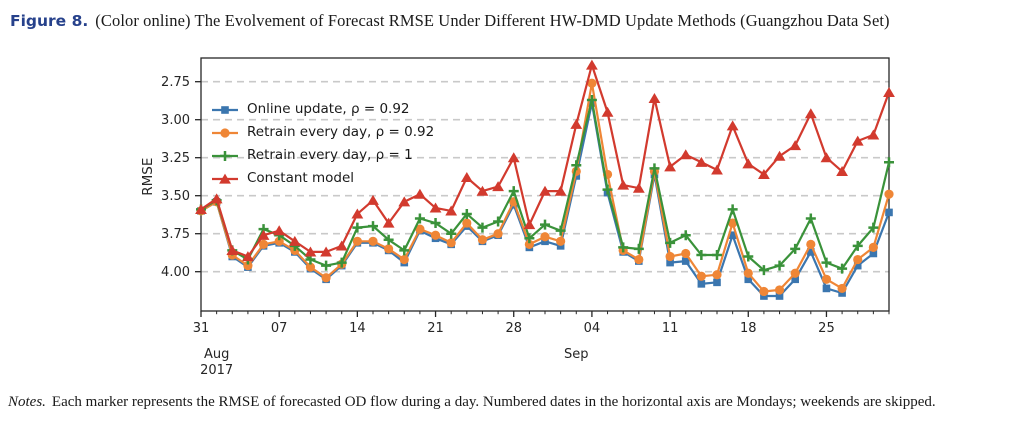 This screenshot has height=435, width=1036. I want to click on figure-label: Figure 8., so click(49, 21).